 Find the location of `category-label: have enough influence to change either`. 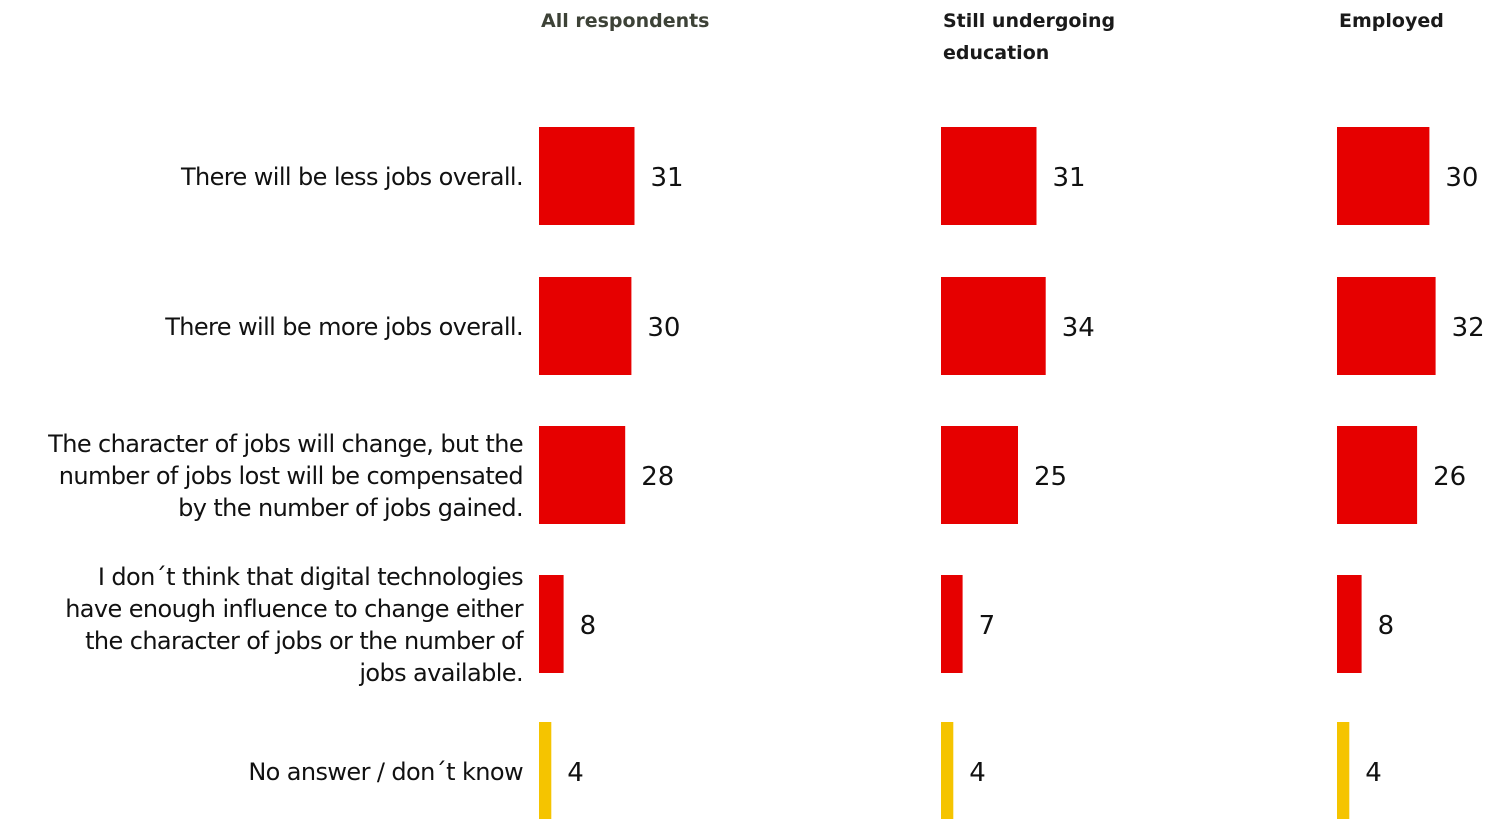

category-label: have enough influence to change either is located at coordinates (294, 609).